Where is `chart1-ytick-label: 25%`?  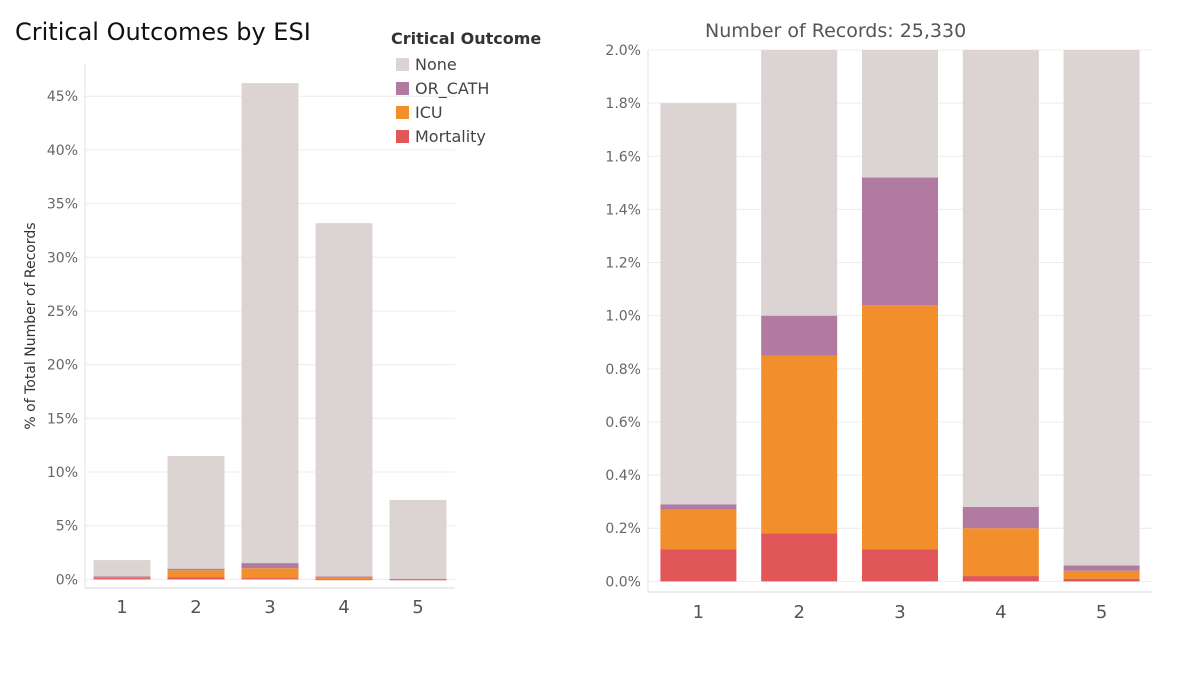
chart1-ytick-label: 25% is located at coordinates (62, 312).